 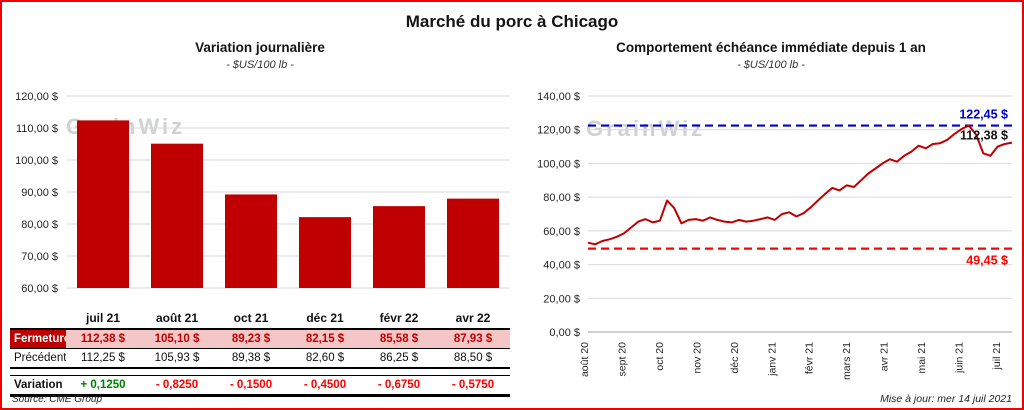 I want to click on value-cell: - 0,6750, so click(x=399, y=386).